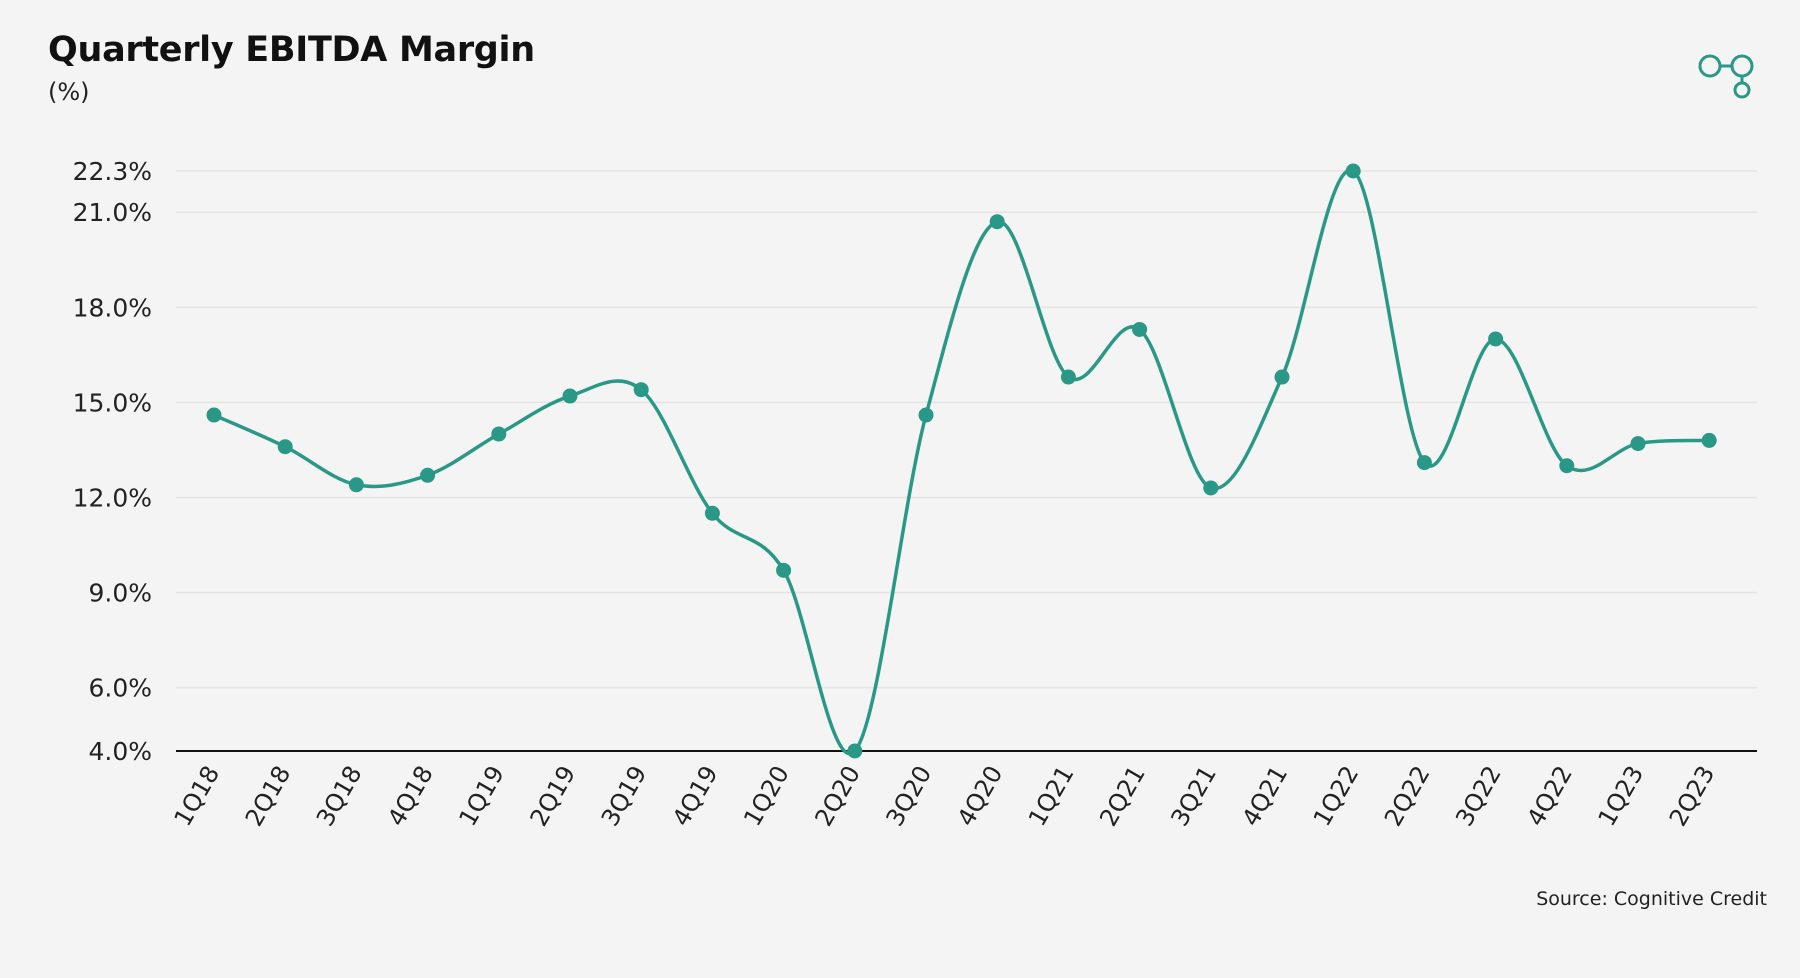  Describe the element at coordinates (1336, 796) in the screenshot. I see `x-tick-label: 1Q22` at that location.